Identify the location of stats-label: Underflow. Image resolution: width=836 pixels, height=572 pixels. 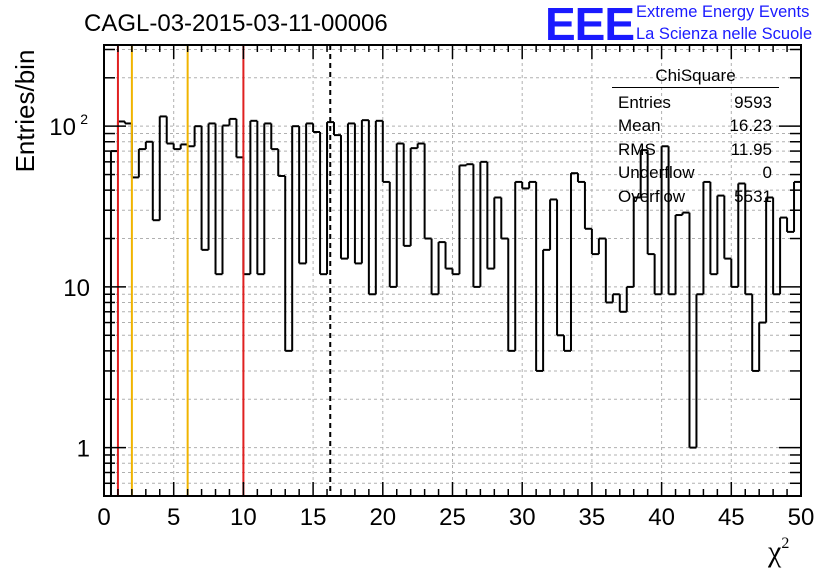
(656, 173).